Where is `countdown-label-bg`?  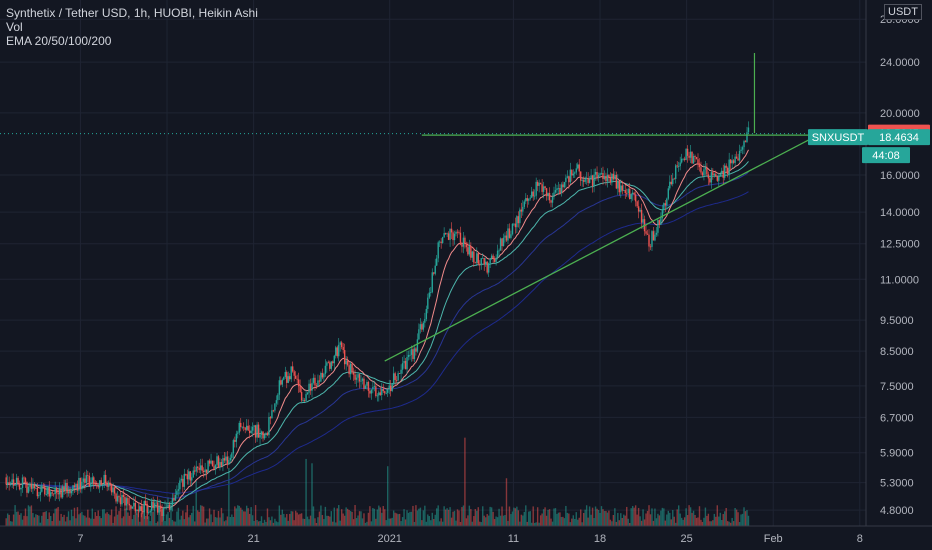
countdown-label-bg is located at coordinates (886, 155).